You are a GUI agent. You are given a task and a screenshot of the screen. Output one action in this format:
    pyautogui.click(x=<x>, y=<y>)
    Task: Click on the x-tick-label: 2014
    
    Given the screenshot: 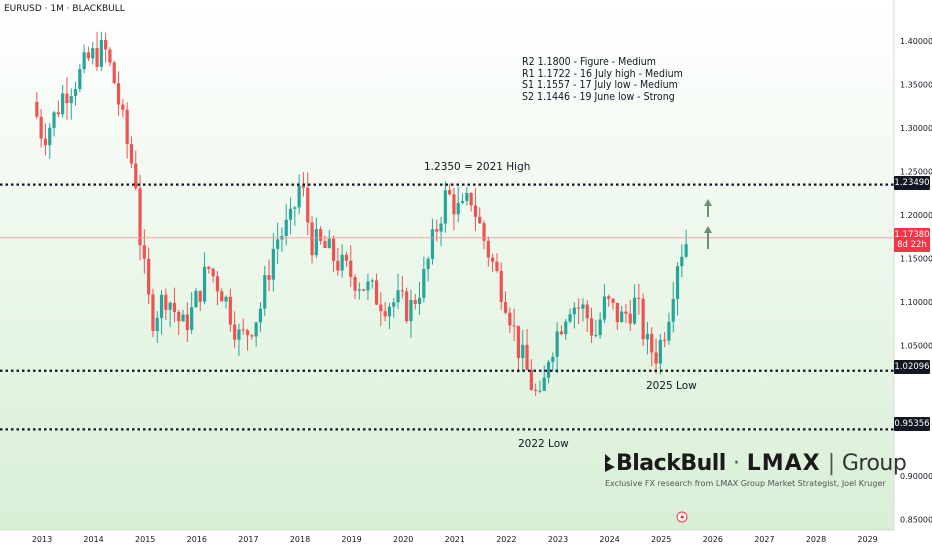 What is the action you would take?
    pyautogui.click(x=93, y=539)
    